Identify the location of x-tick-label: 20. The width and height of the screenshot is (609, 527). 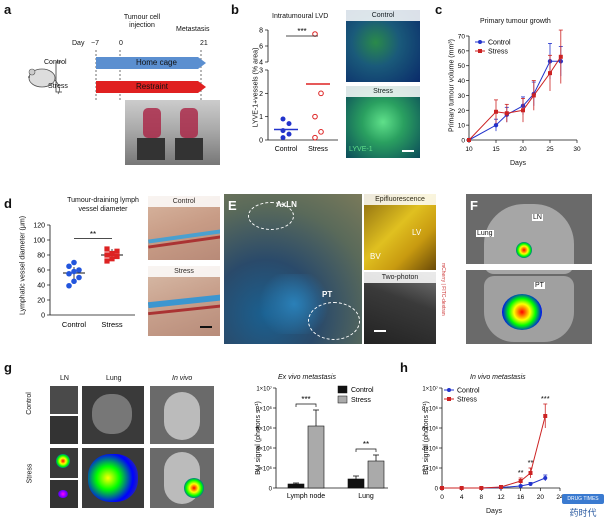
(541, 497).